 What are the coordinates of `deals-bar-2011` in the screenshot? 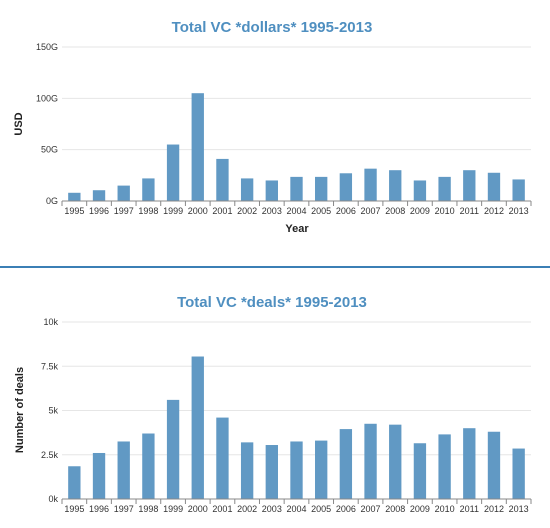 It's located at (469, 463).